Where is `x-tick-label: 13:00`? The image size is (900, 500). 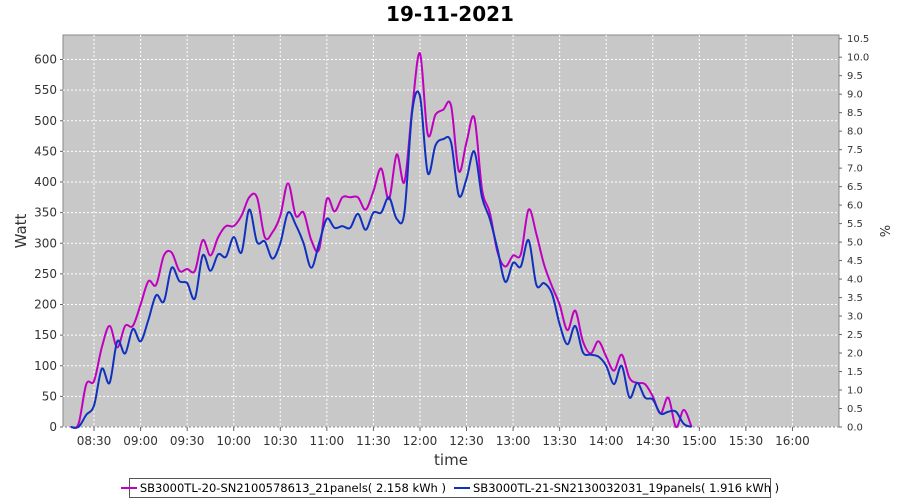 x-tick-label: 13:00 is located at coordinates (513, 441).